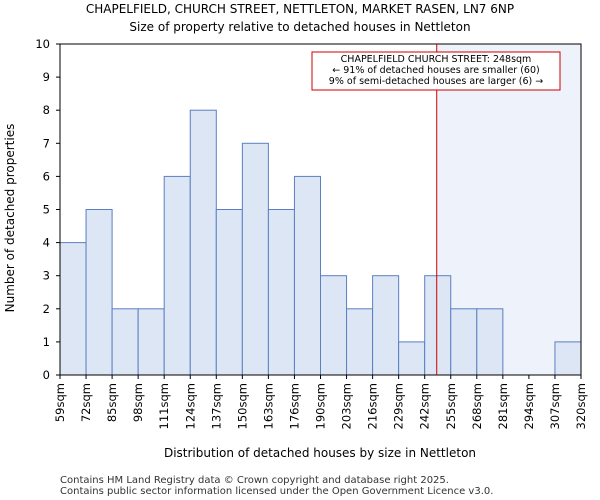 Image resolution: width=600 pixels, height=500 pixels. I want to click on x-tick-label: 150sqm, so click(242, 406).